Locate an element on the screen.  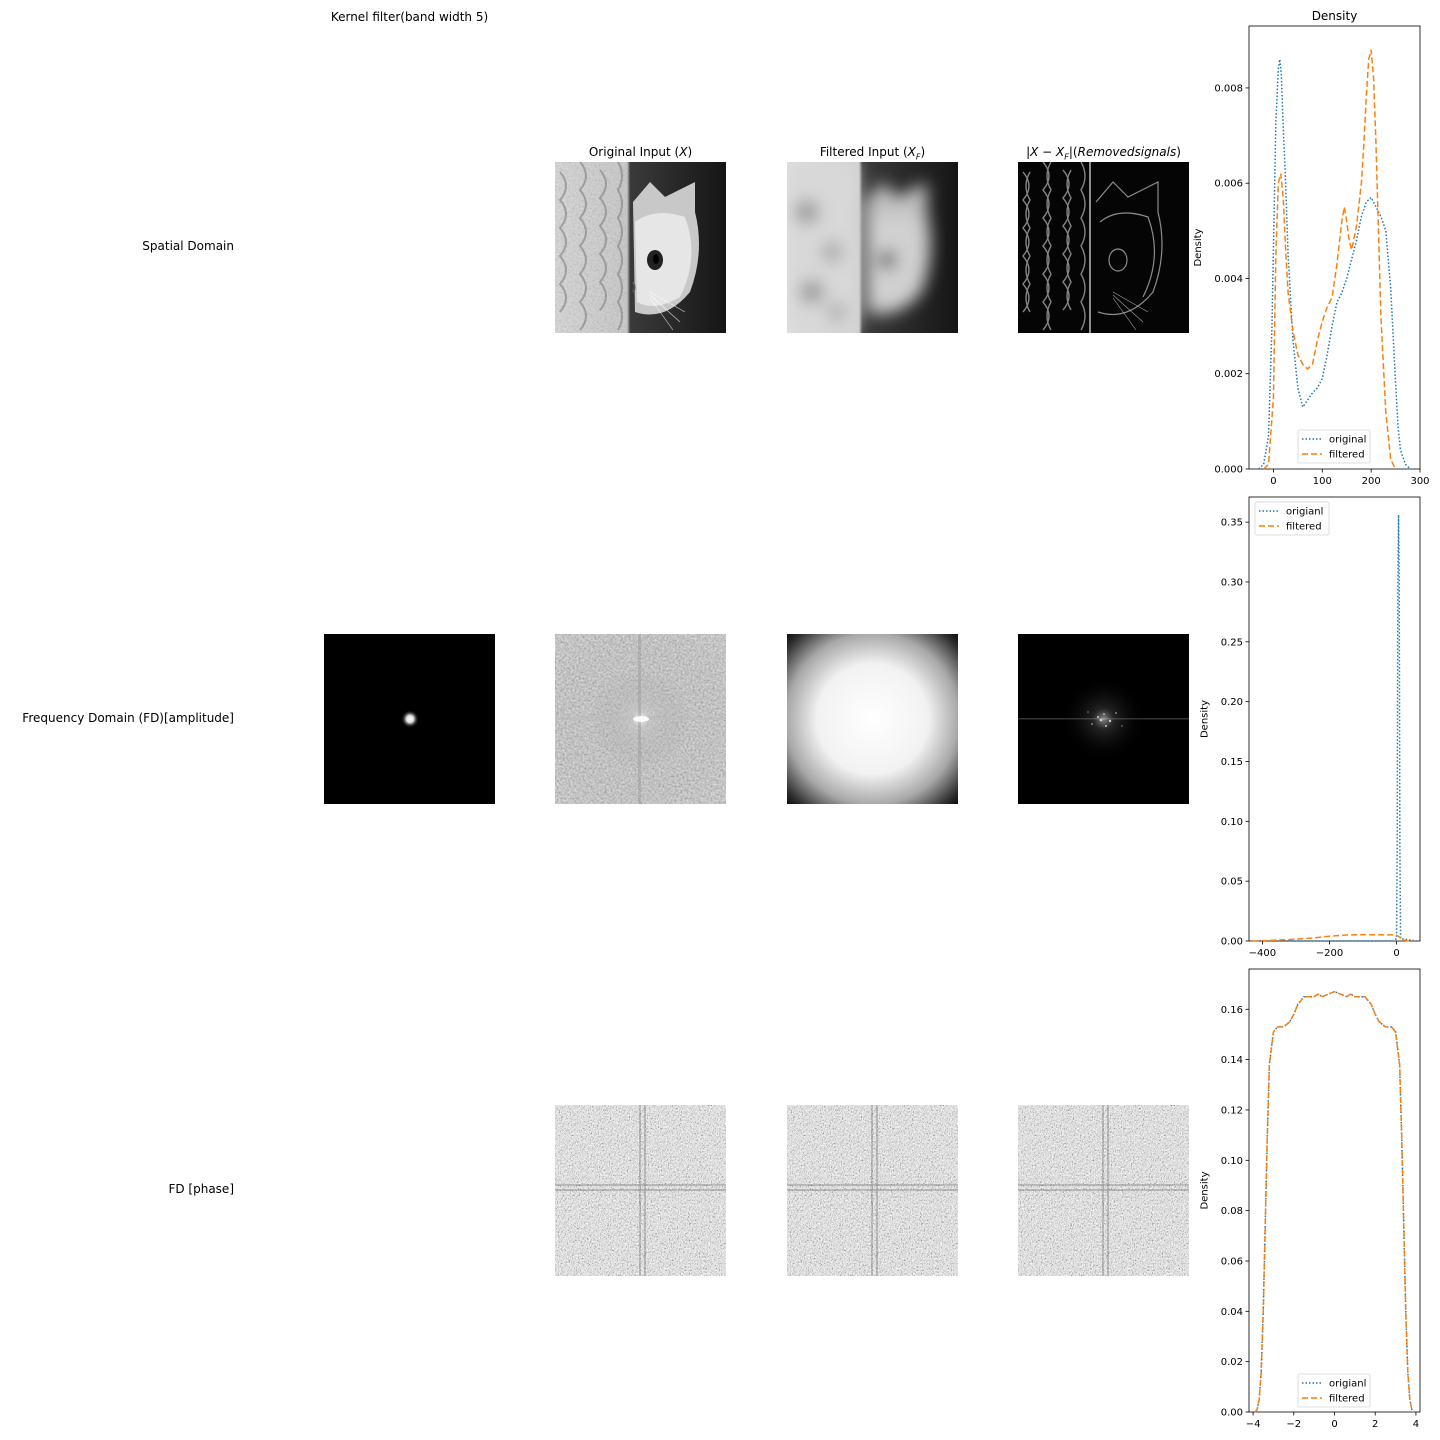
chart-1-ytick-label: 0.20 is located at coordinates (1232, 702).